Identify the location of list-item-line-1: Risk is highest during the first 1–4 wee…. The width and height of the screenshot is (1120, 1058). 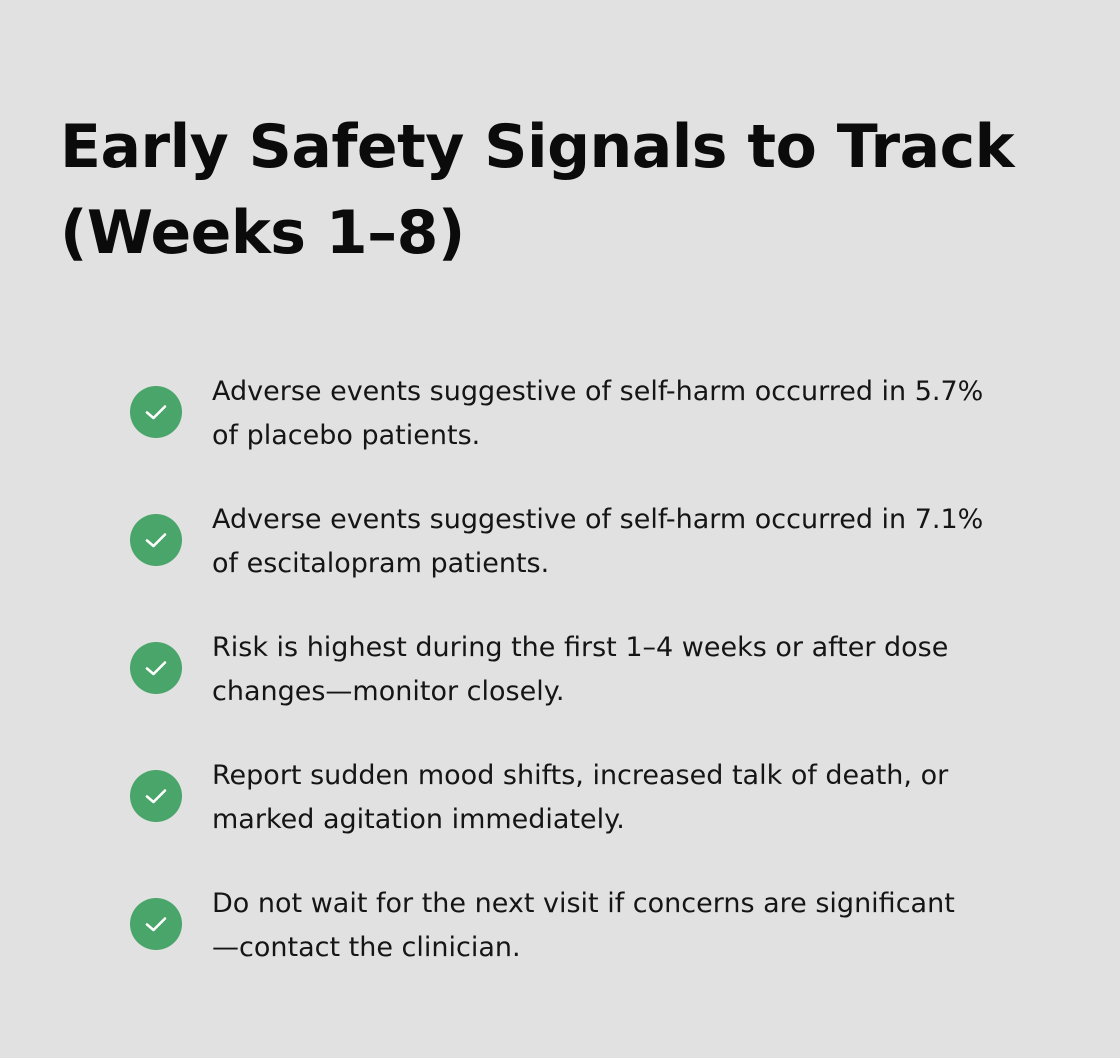
(580, 647).